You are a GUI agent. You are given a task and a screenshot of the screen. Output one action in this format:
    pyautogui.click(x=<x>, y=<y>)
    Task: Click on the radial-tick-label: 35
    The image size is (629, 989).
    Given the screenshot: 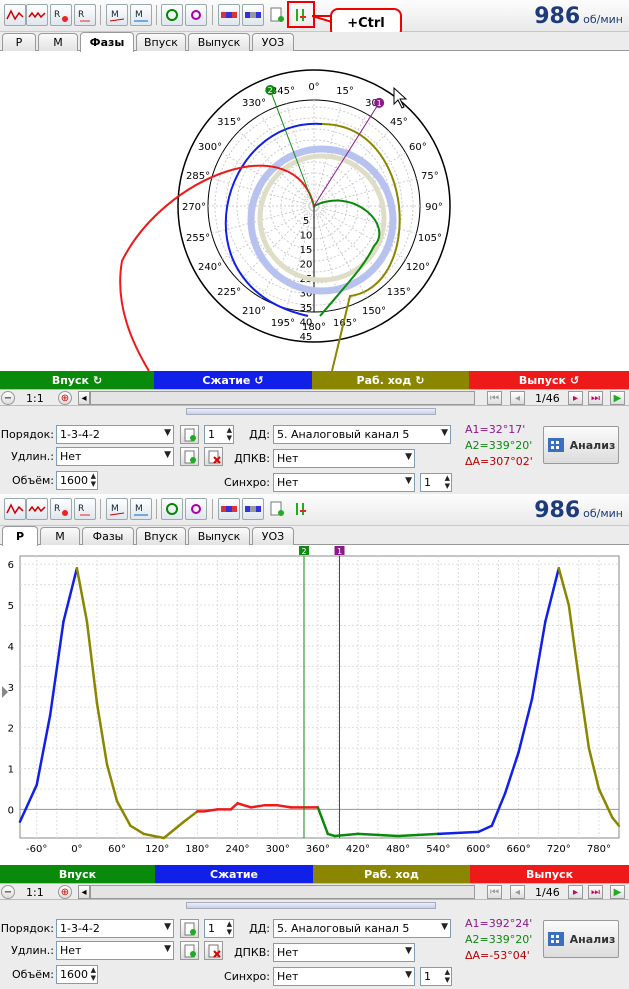 What is the action you would take?
    pyautogui.click(x=306, y=308)
    